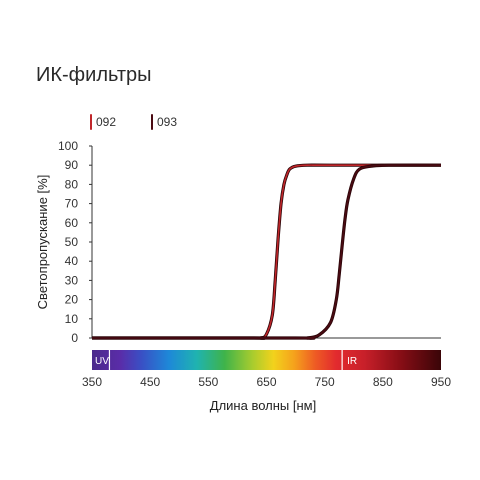 This screenshot has height=480, width=480. I want to click on y-tick-label: 60, so click(72, 223).